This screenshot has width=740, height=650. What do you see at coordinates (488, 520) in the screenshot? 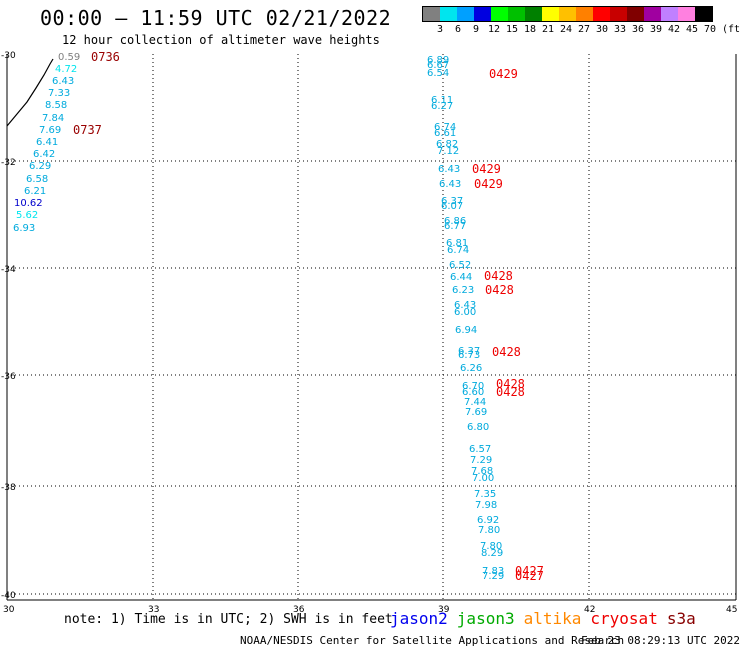
I see `wave-height-label: 6.92` at bounding box center [488, 520].